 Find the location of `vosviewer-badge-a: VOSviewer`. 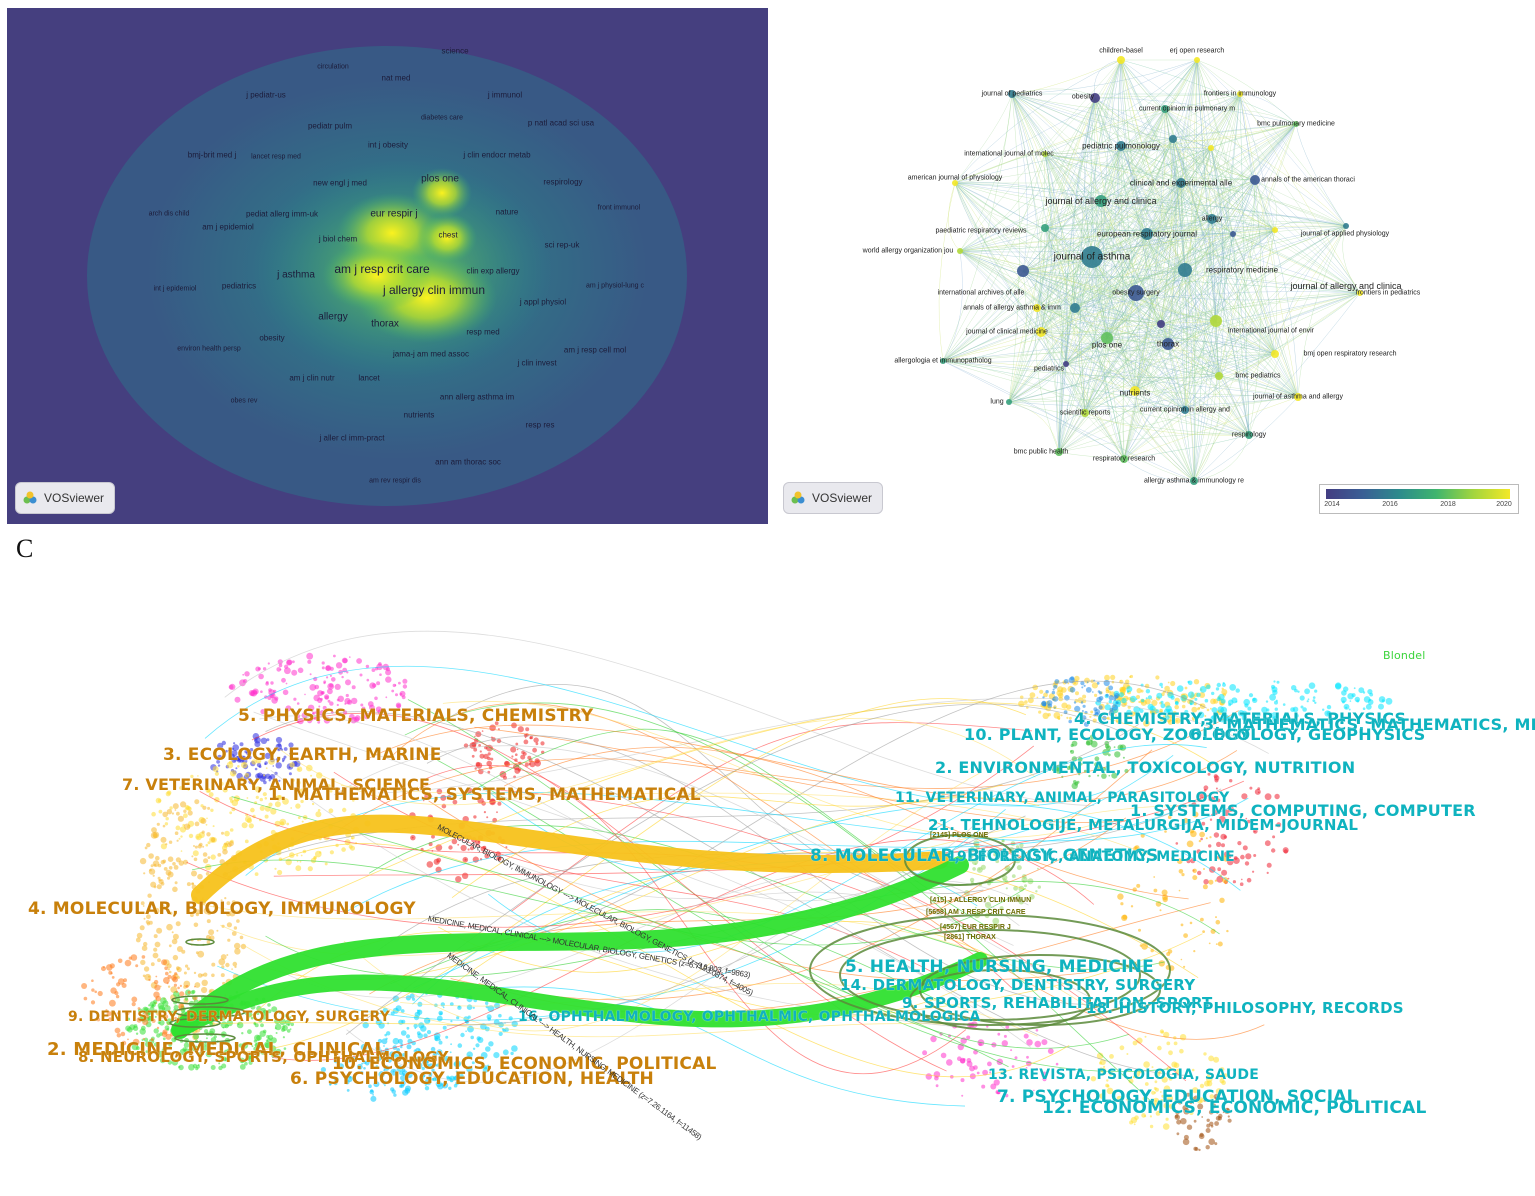

vosviewer-badge-a: VOSviewer is located at coordinates (65, 498).